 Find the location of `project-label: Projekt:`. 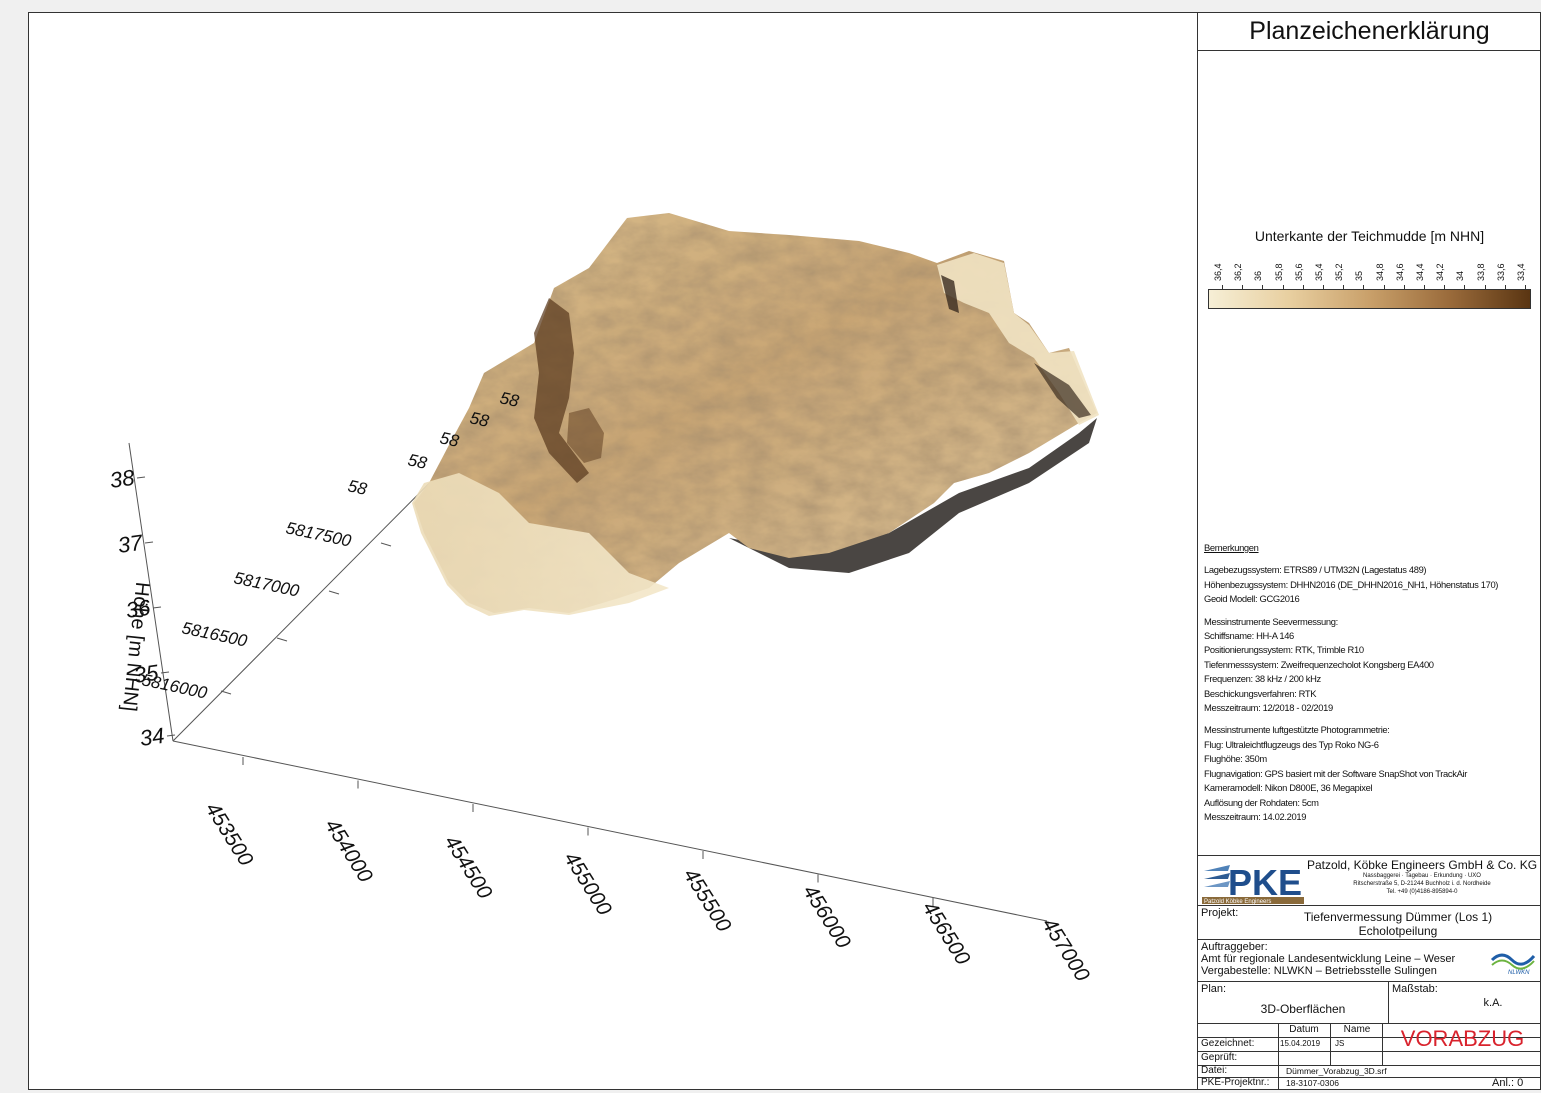

project-label: Projekt: is located at coordinates (1220, 913).